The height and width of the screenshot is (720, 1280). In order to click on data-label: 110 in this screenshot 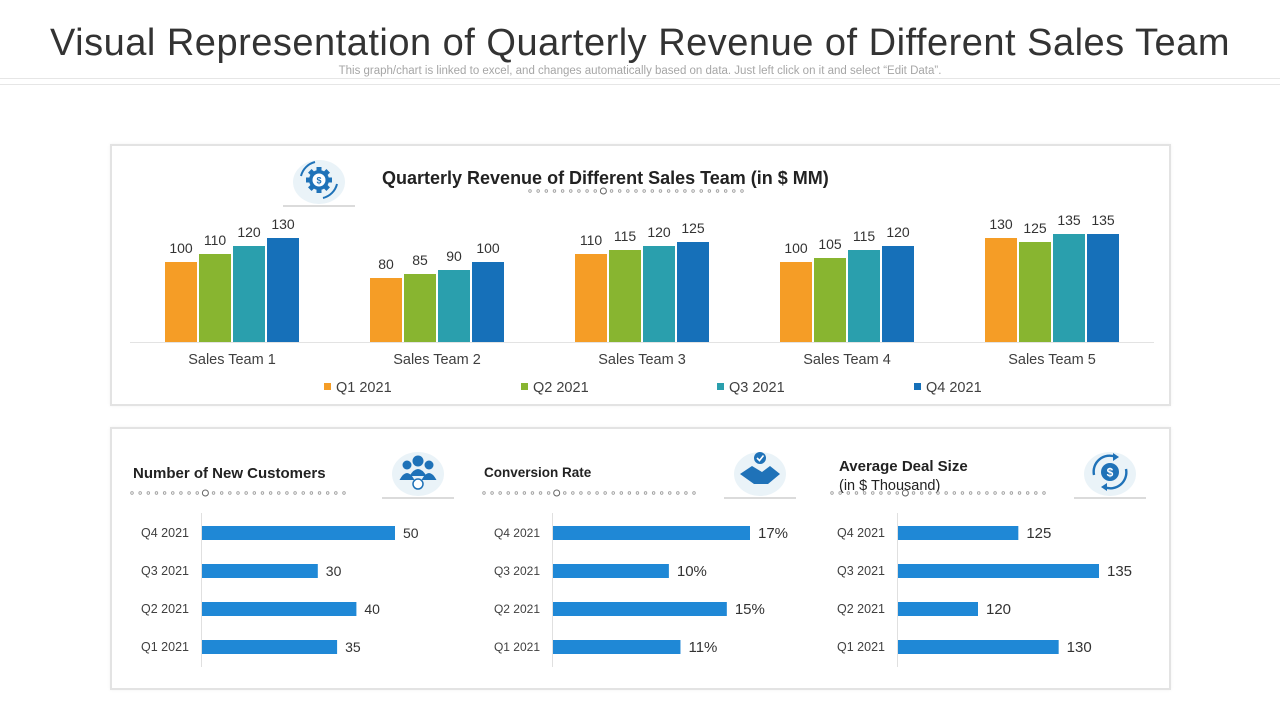, I will do `click(591, 240)`.